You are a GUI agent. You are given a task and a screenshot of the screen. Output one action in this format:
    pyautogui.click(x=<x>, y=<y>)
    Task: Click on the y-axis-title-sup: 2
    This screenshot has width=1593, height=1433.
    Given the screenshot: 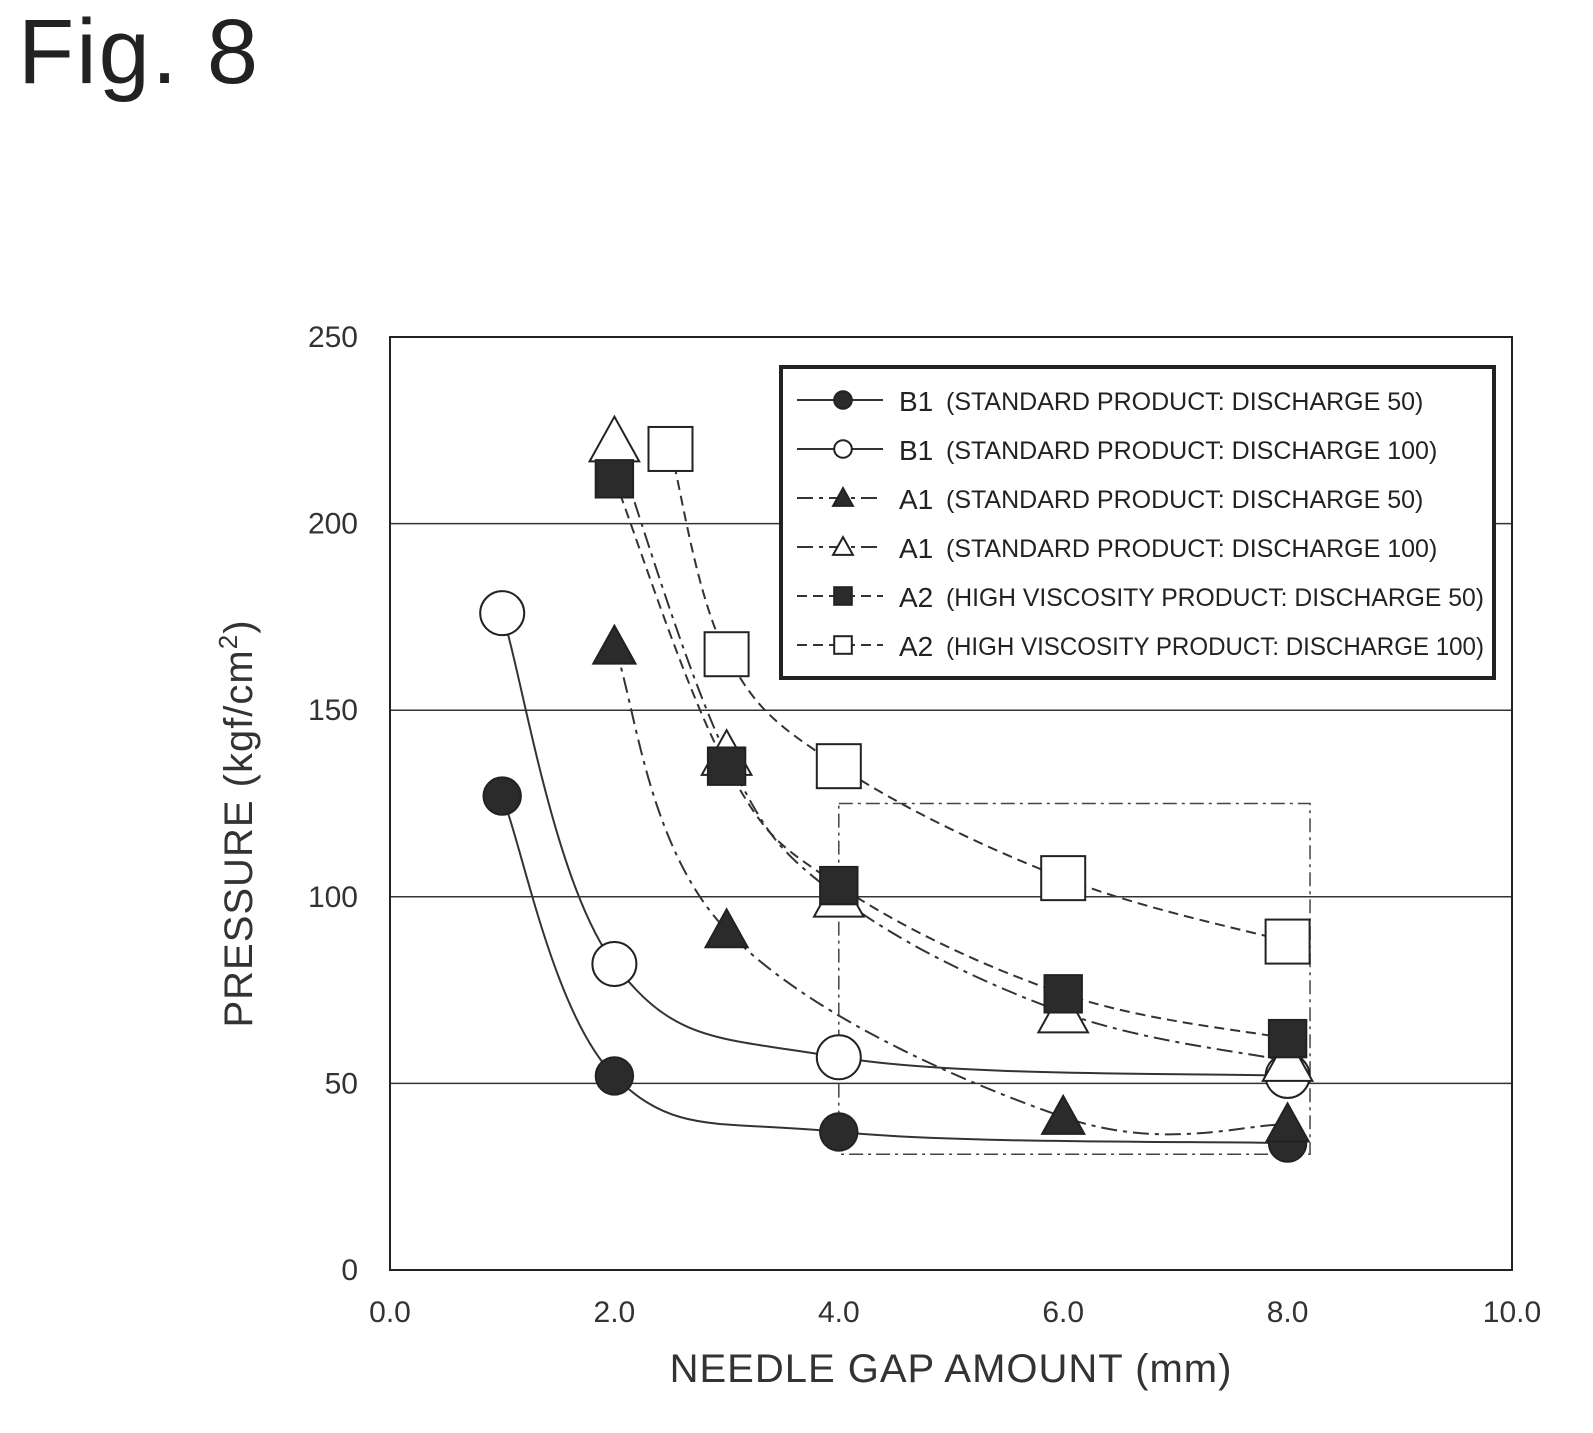 What is the action you would take?
    pyautogui.click(x=228, y=641)
    